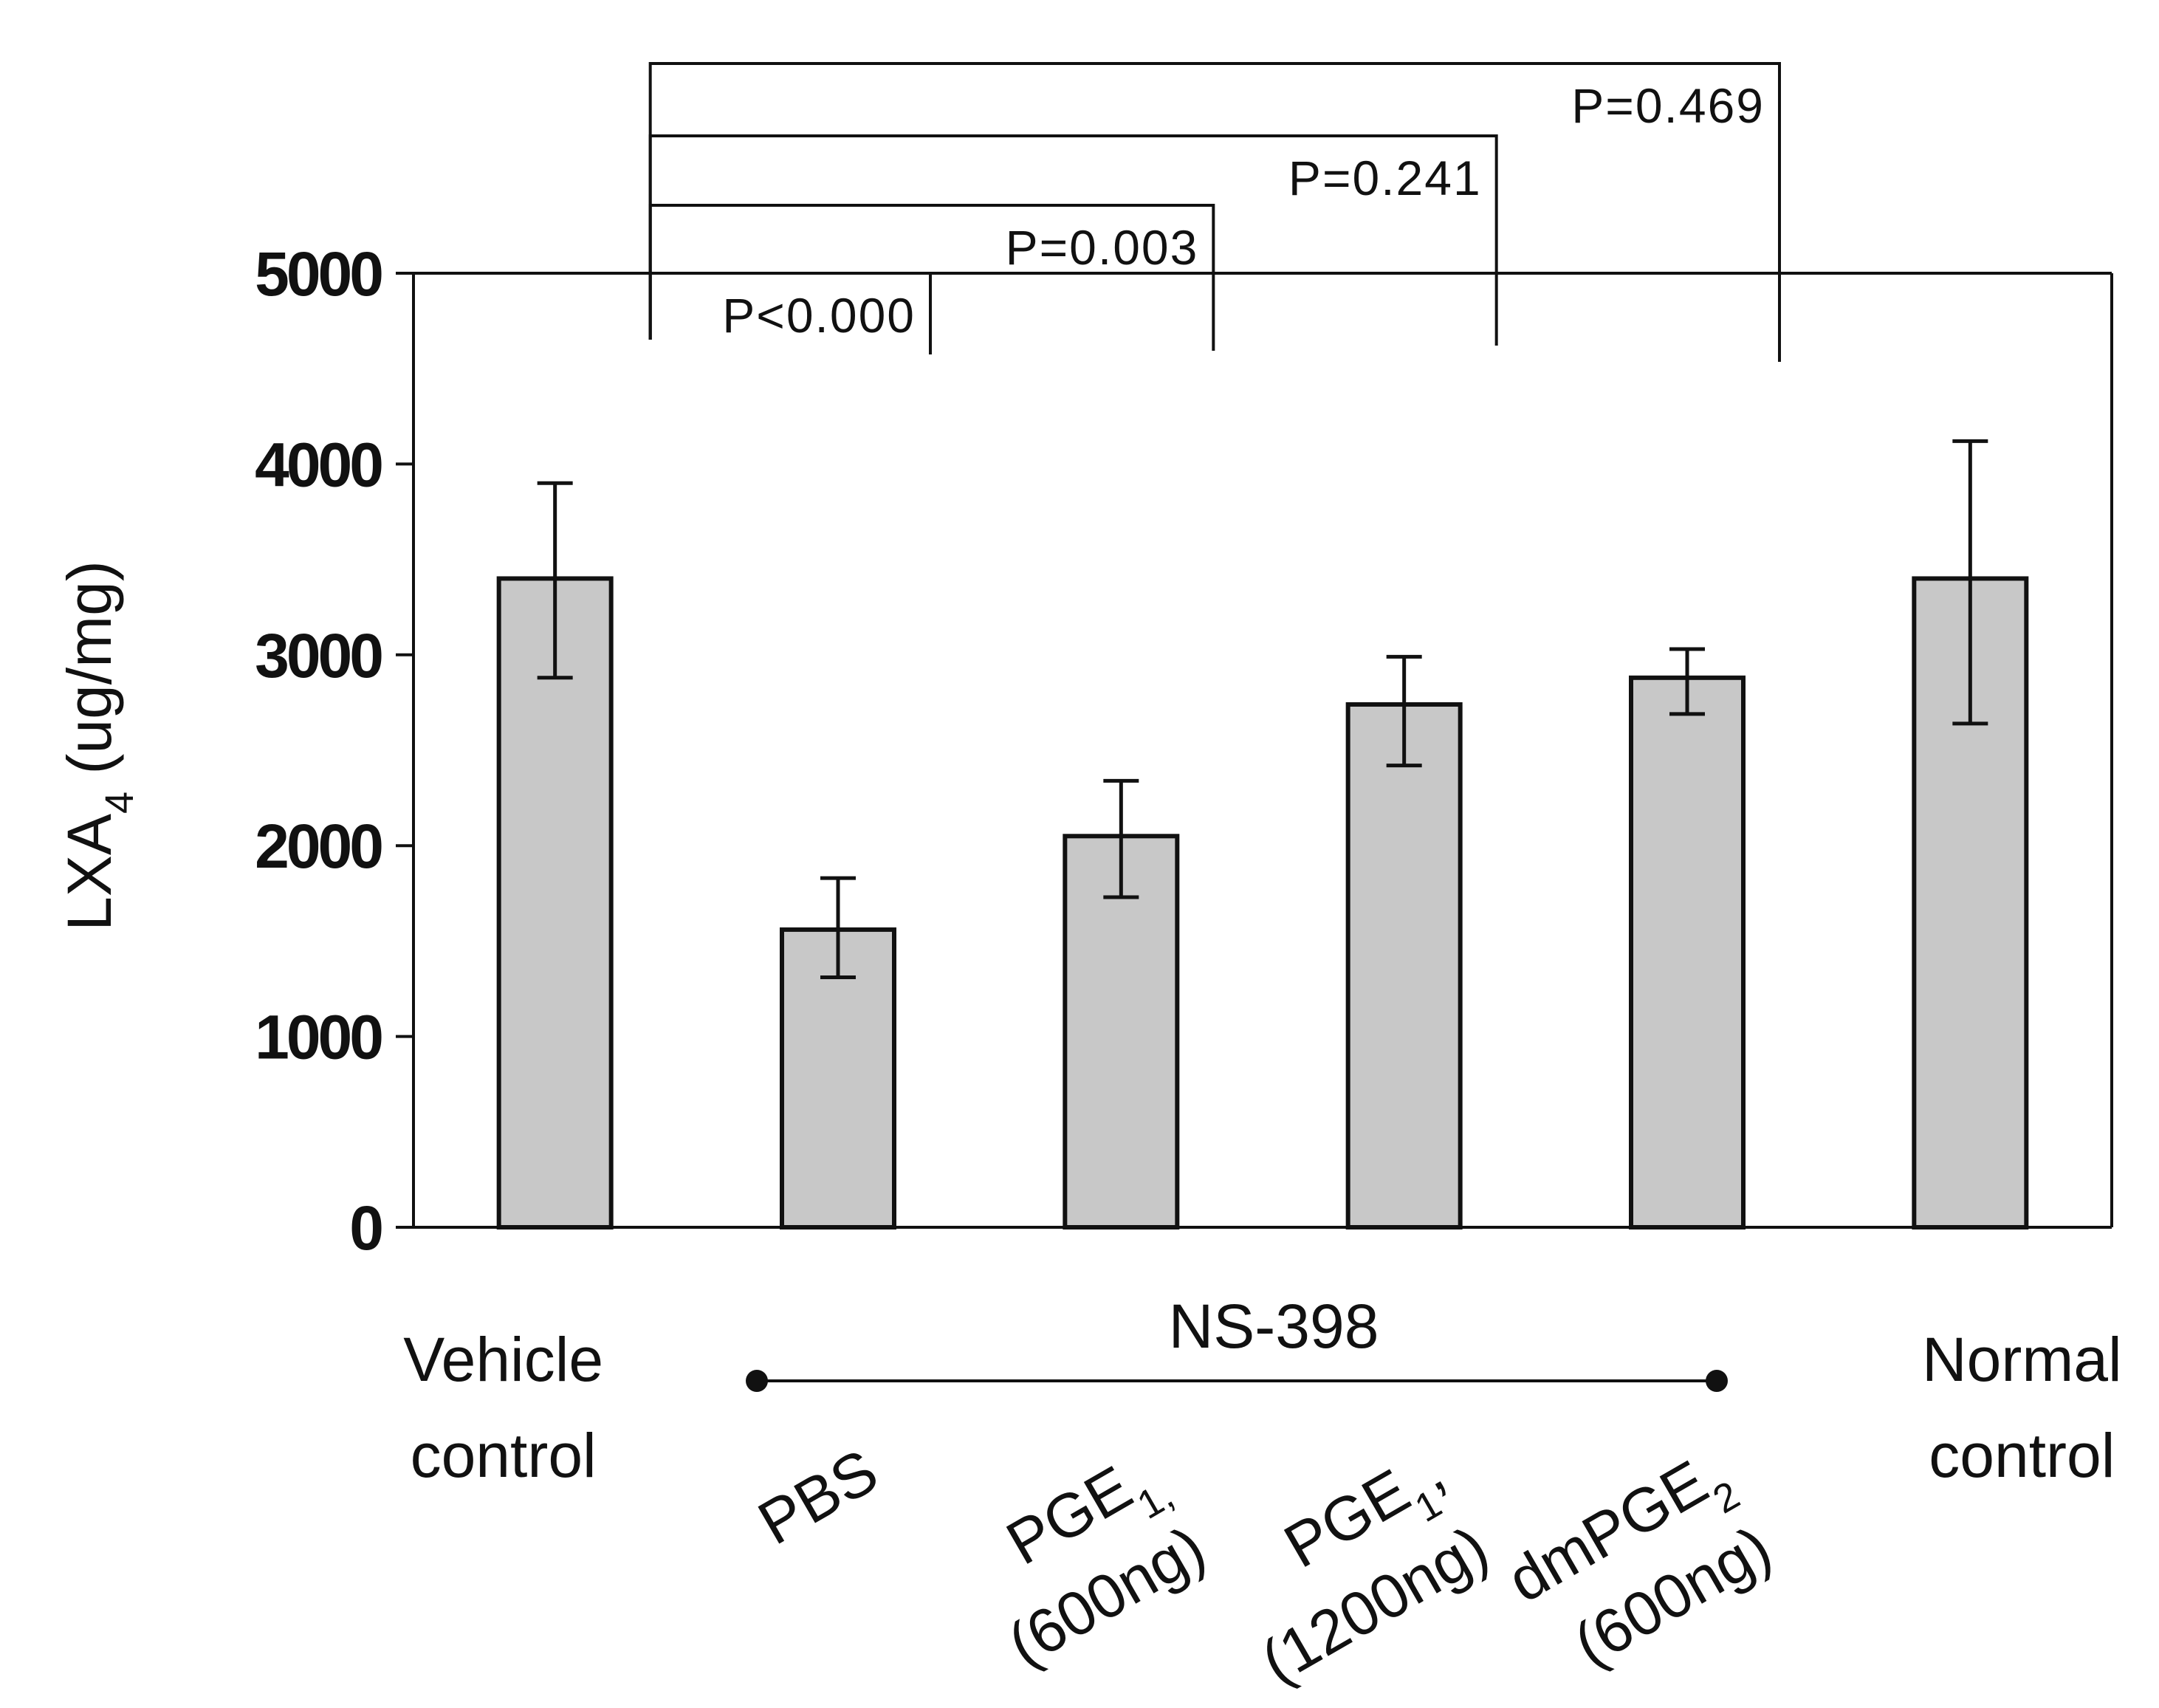 This screenshot has height=1708, width=2159. I want to click on y-tick-label: 5000, so click(318, 274).